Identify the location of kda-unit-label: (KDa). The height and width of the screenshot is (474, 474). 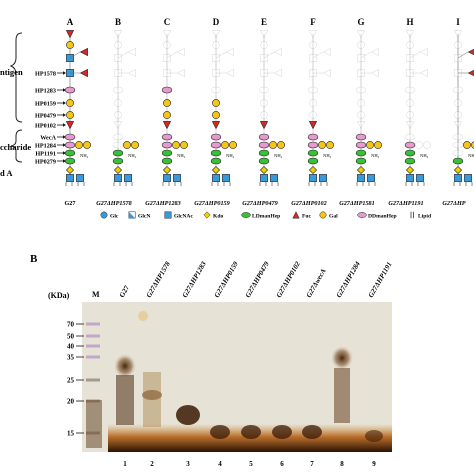
(59, 295).